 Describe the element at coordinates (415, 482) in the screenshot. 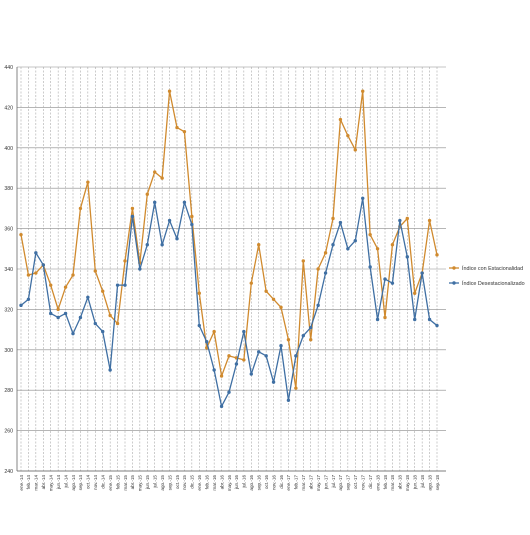

I see `x-tick-label: jun.-18` at that location.